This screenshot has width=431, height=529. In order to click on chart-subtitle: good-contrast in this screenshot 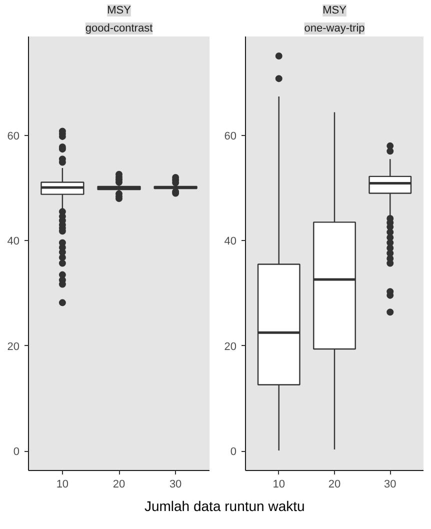, I will do `click(119, 28)`.